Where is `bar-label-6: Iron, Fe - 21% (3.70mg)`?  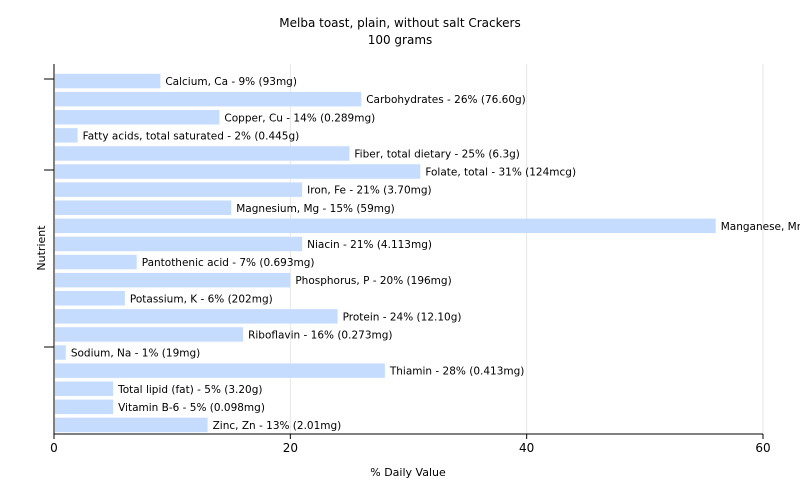
bar-label-6: Iron, Fe - 21% (3.70mg) is located at coordinates (369, 191).